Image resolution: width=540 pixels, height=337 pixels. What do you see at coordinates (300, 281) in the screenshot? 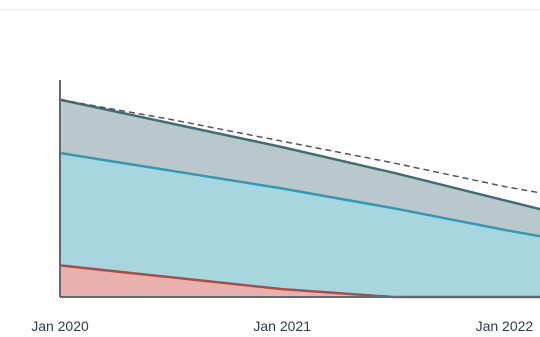
I see `series-3-area` at bounding box center [300, 281].